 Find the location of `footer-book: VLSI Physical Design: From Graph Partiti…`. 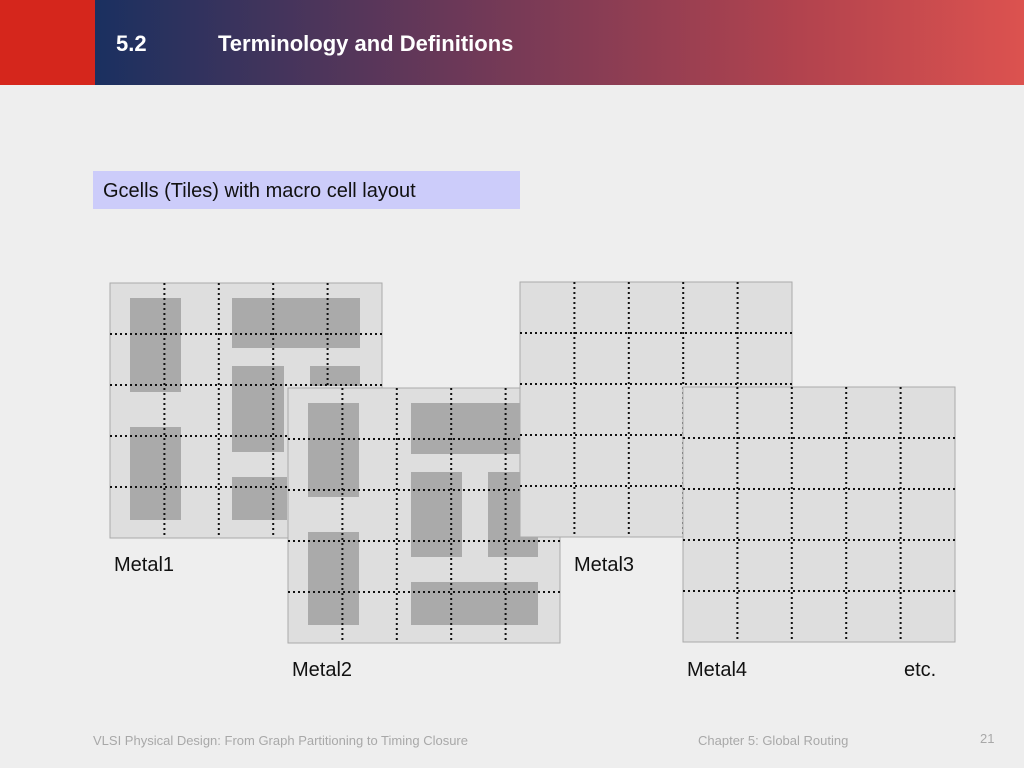

footer-book: VLSI Physical Design: From Graph Partiti… is located at coordinates (280, 740).